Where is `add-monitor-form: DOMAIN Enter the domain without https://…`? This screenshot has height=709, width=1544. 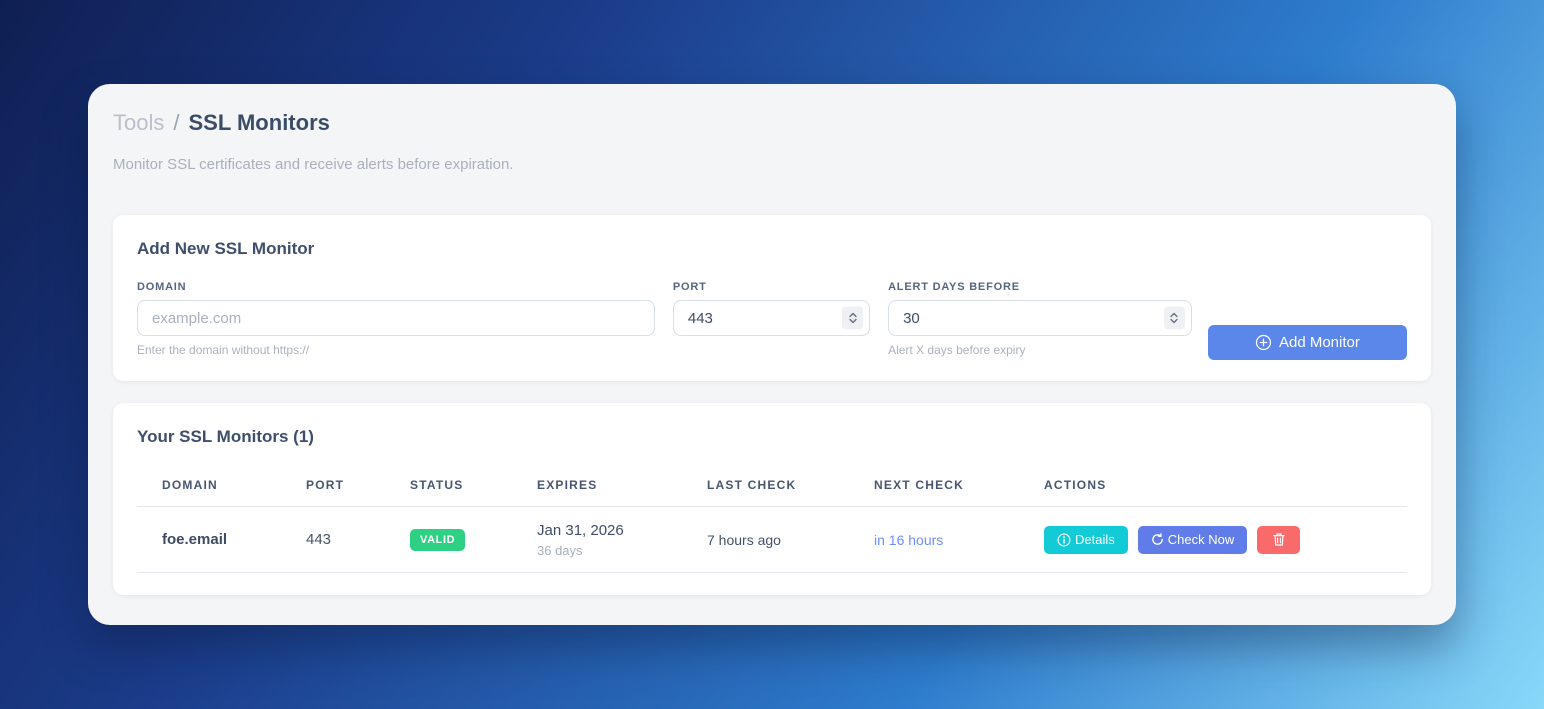 add-monitor-form: DOMAIN Enter the domain without https://… is located at coordinates (772, 320).